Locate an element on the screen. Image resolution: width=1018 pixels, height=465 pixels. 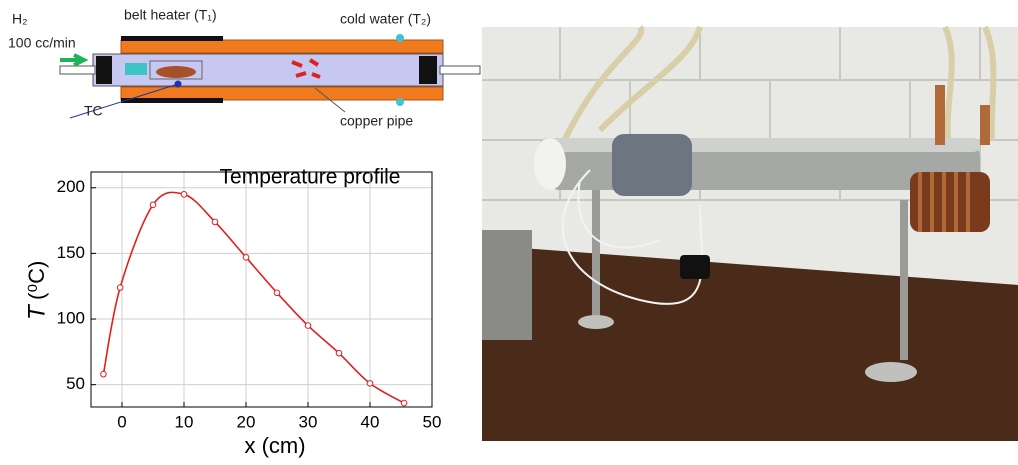
outlet is located at coordinates (460, 70).